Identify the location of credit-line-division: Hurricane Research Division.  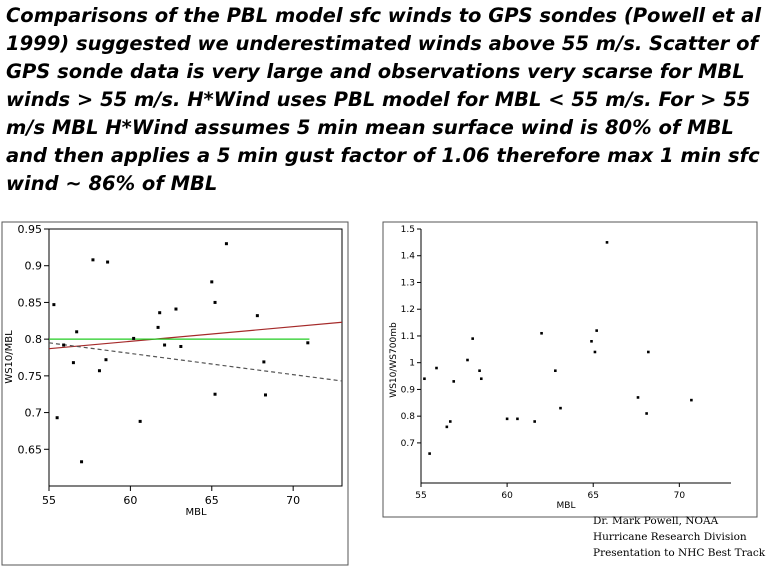
(670, 537).